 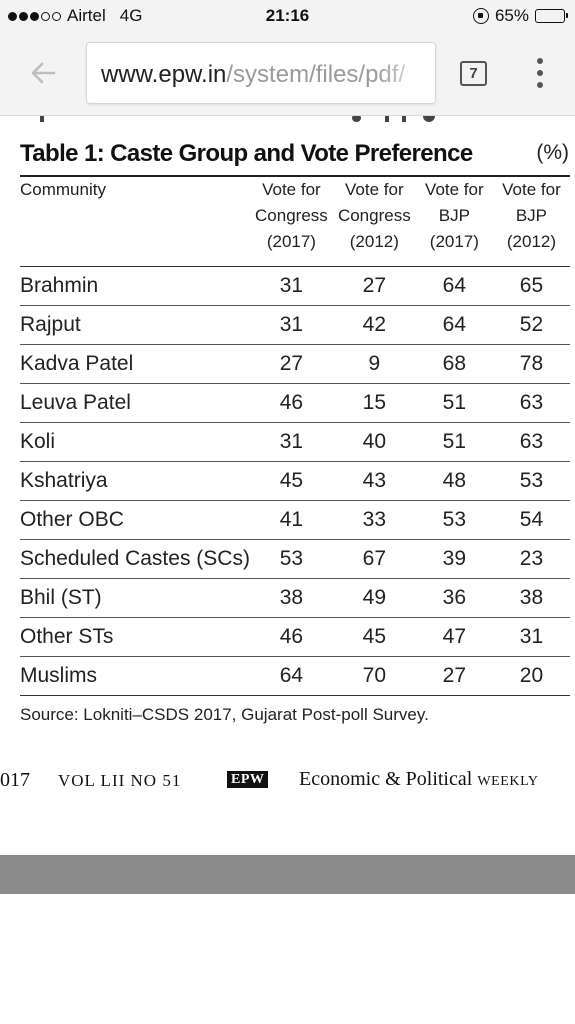 What do you see at coordinates (552, 152) in the screenshot?
I see `table-unit: (%)` at bounding box center [552, 152].